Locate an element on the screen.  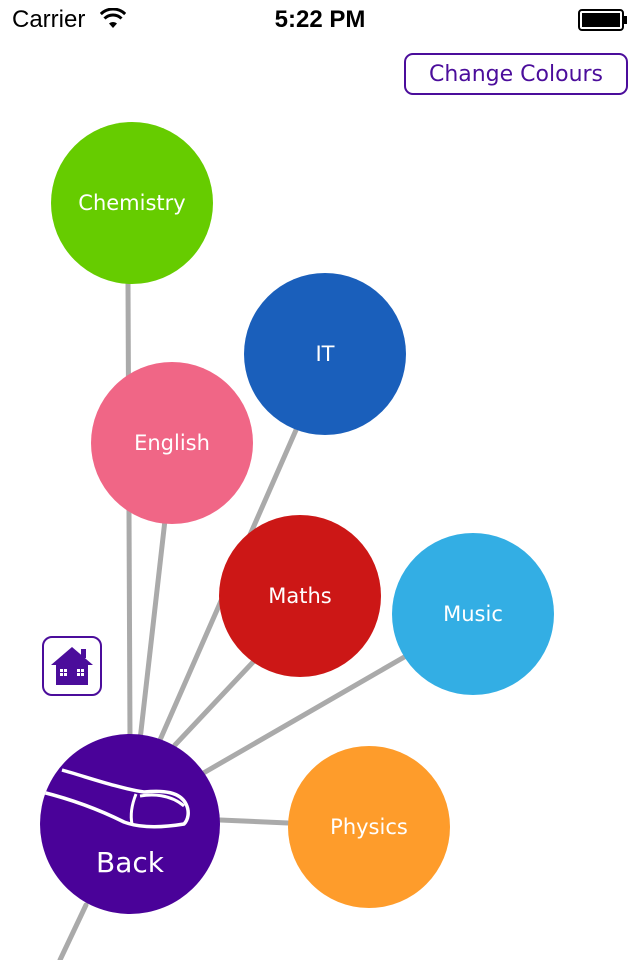
node-physics-label: Physics is located at coordinates (369, 827).